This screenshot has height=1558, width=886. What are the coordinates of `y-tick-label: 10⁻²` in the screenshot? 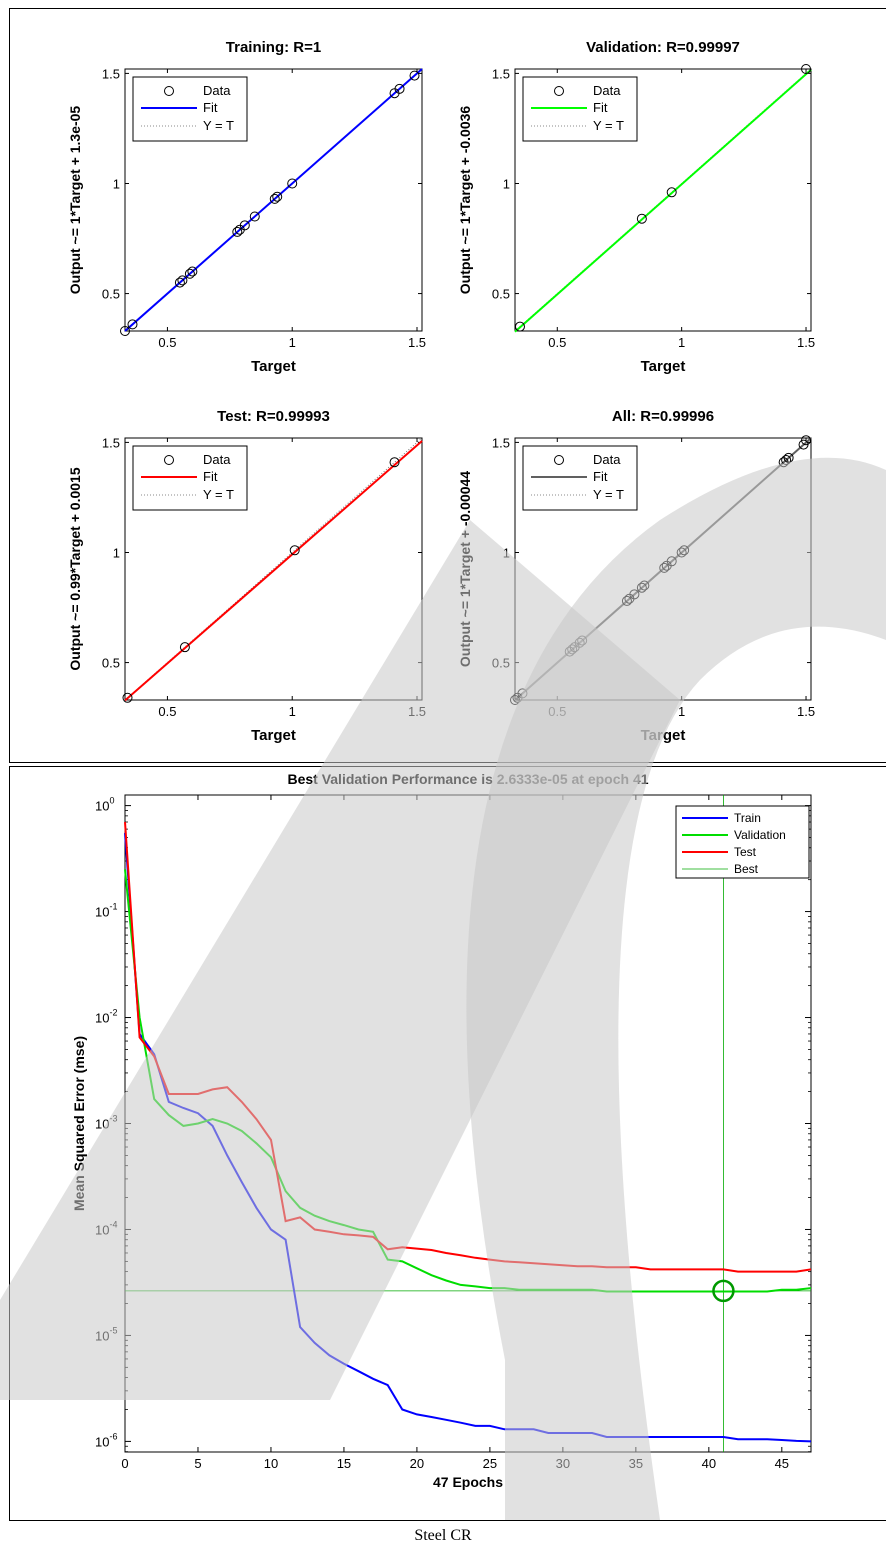 It's located at (106, 1017).